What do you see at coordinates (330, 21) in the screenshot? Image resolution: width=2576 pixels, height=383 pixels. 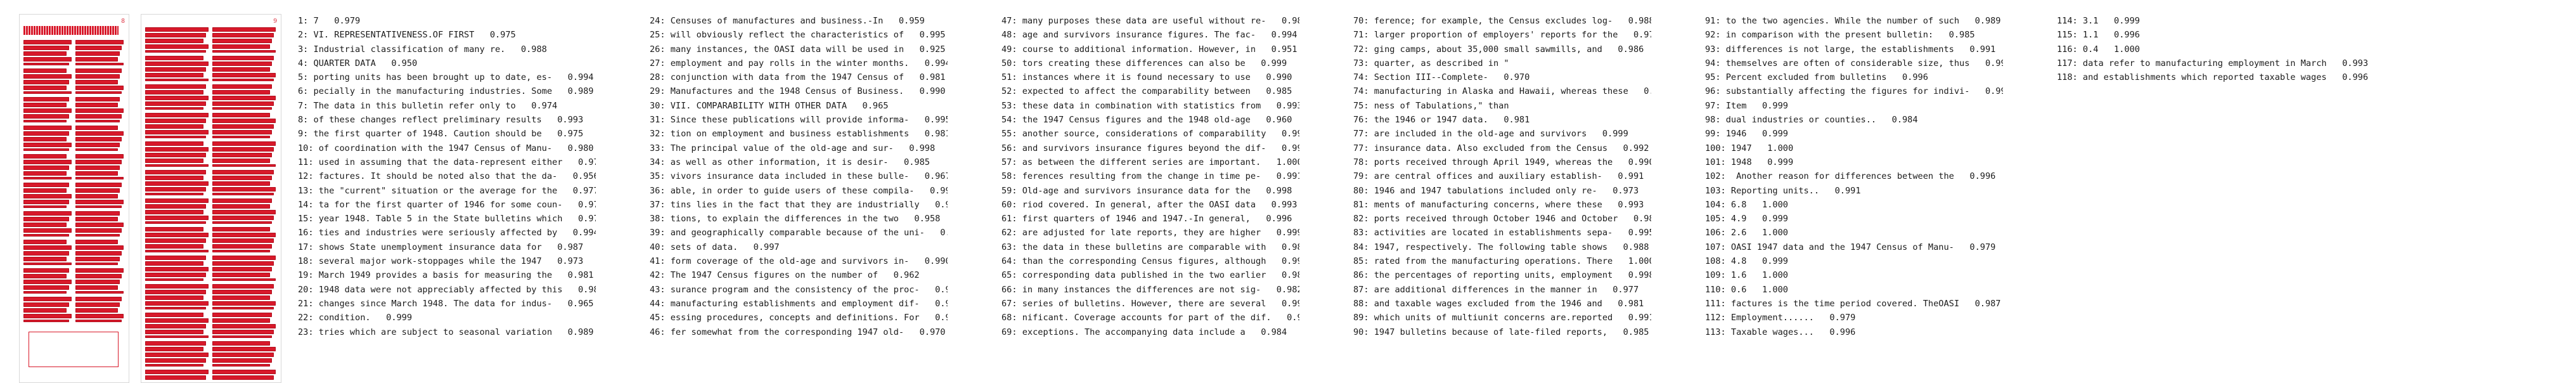 I see `ocr-line: 1: 7 0.979` at bounding box center [330, 21].